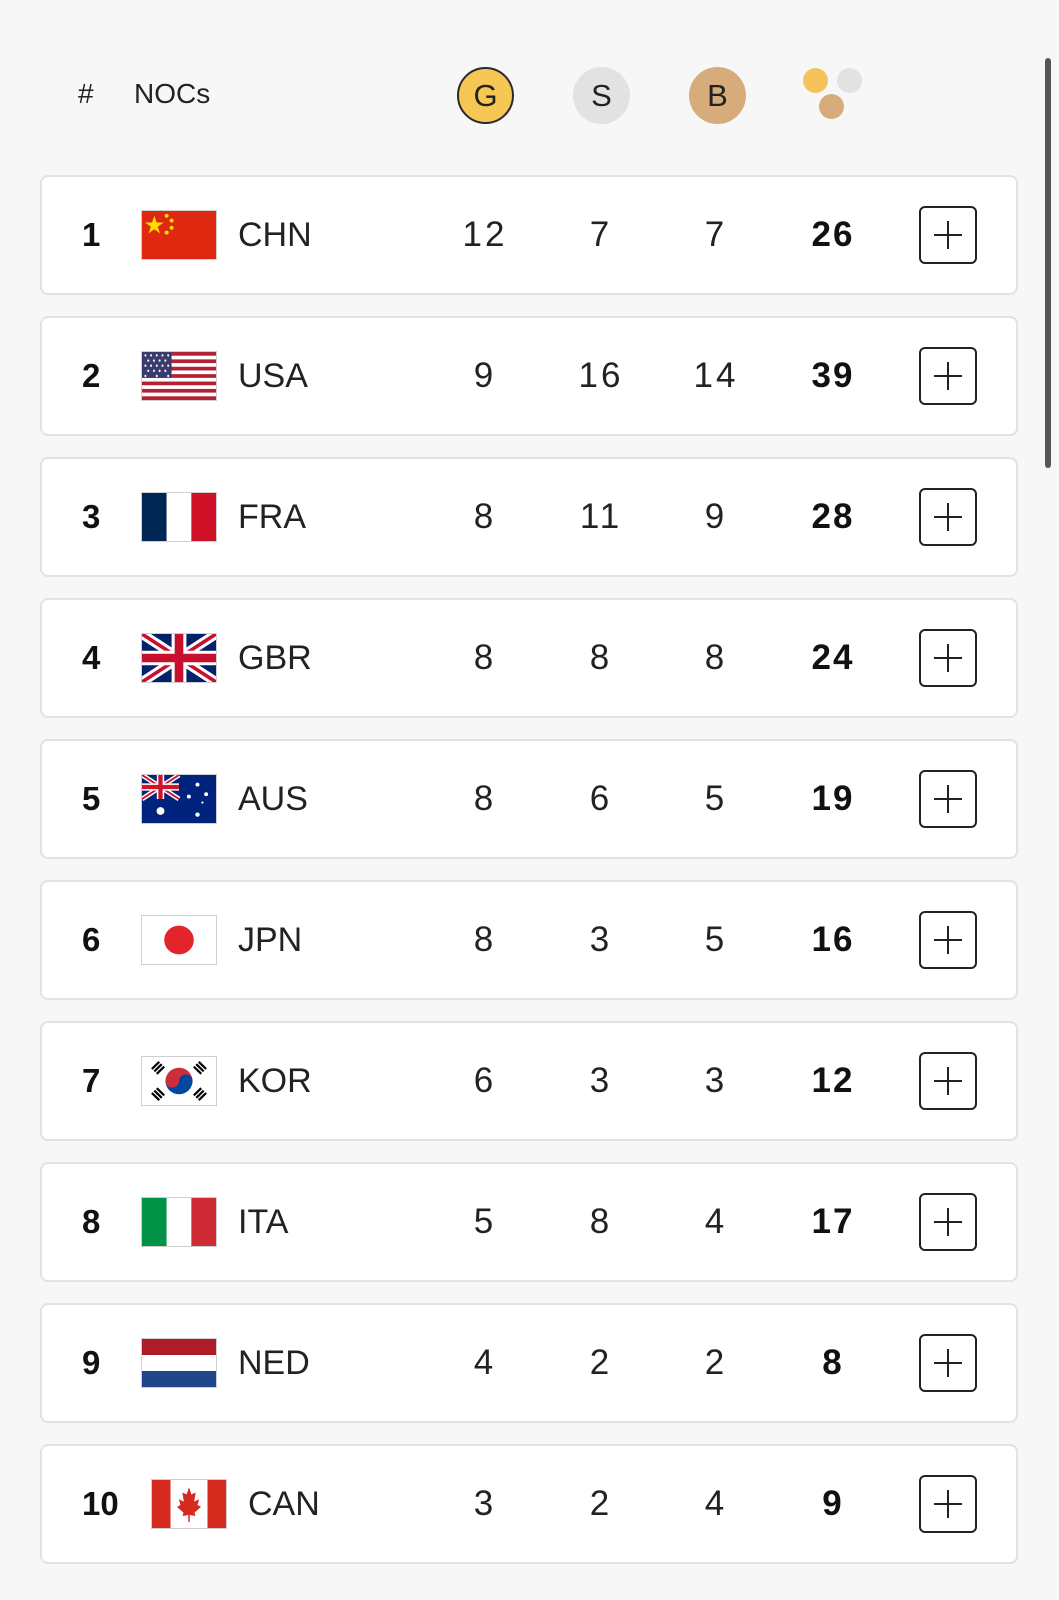 This screenshot has height=1600, width=1059. I want to click on total-count: 26, so click(833, 234).